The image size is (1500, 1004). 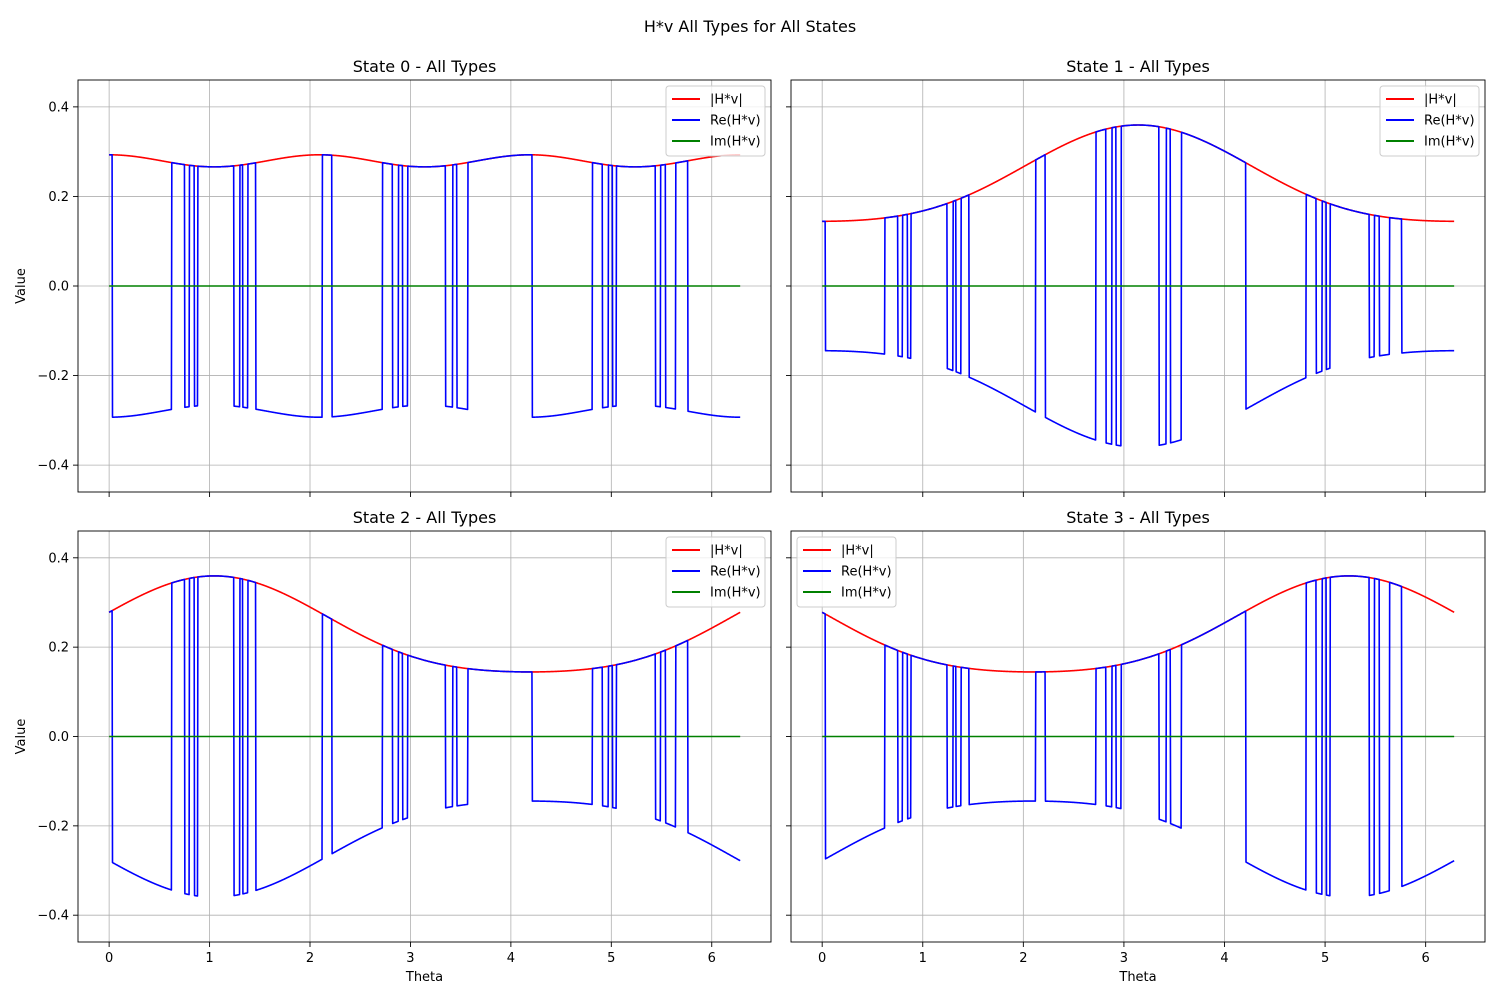 What do you see at coordinates (425, 517) in the screenshot?
I see `subplot-title: State 2 - All Types` at bounding box center [425, 517].